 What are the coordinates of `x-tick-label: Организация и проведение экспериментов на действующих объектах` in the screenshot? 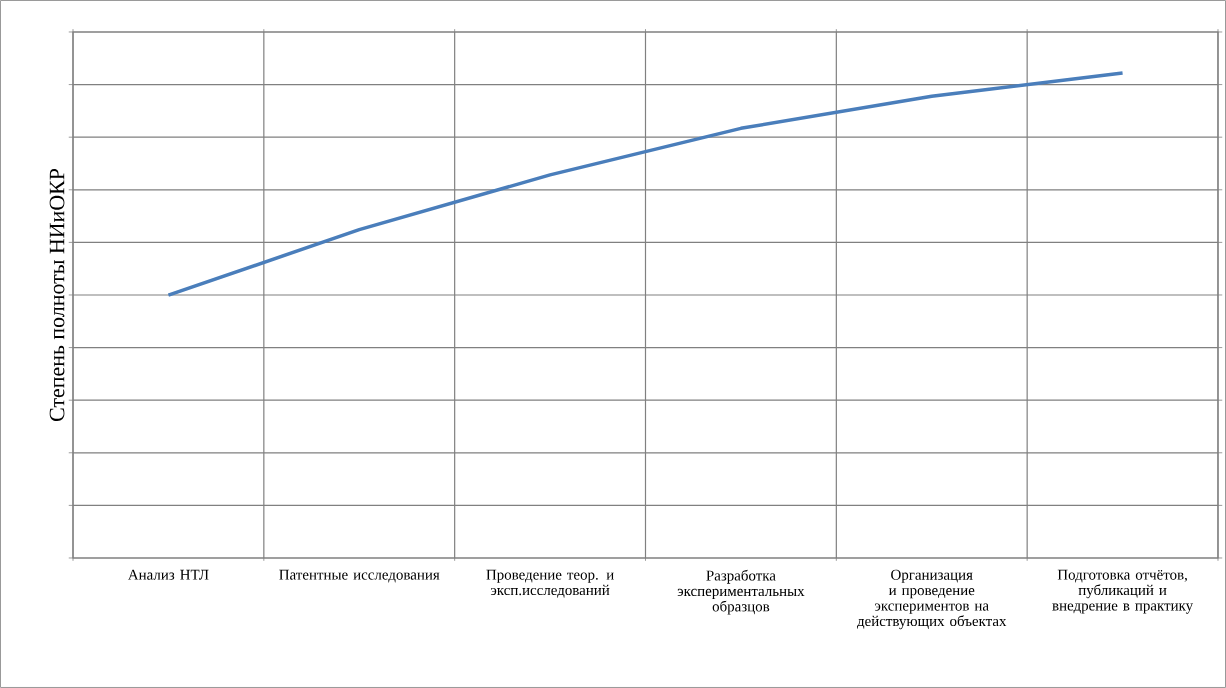 It's located at (932, 599).